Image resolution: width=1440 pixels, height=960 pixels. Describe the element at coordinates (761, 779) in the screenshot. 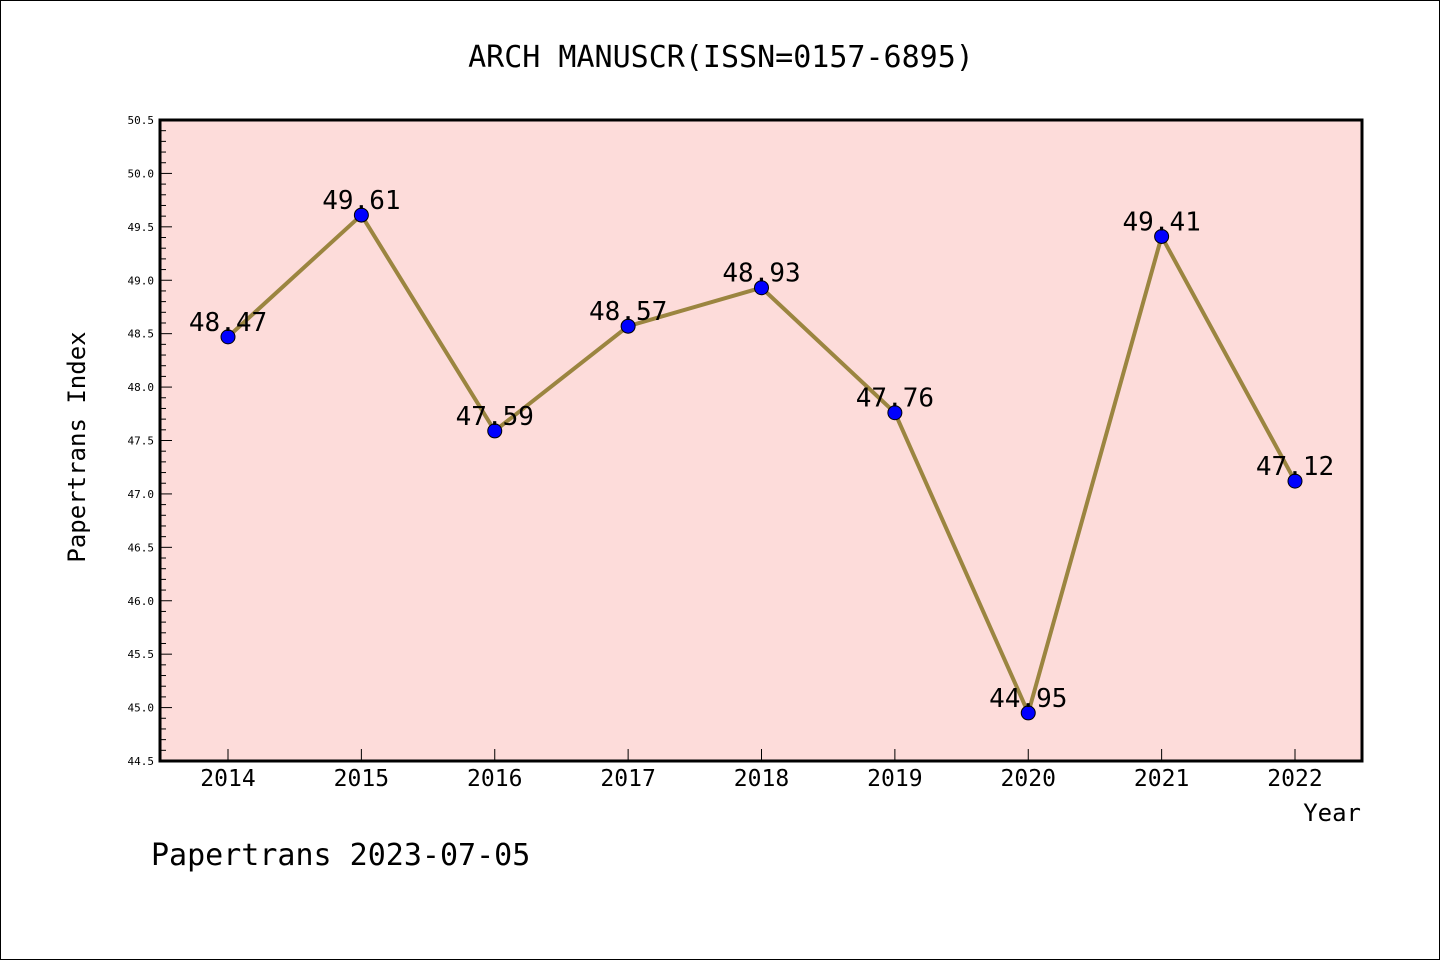

I see `x-tick-label: 2018` at that location.